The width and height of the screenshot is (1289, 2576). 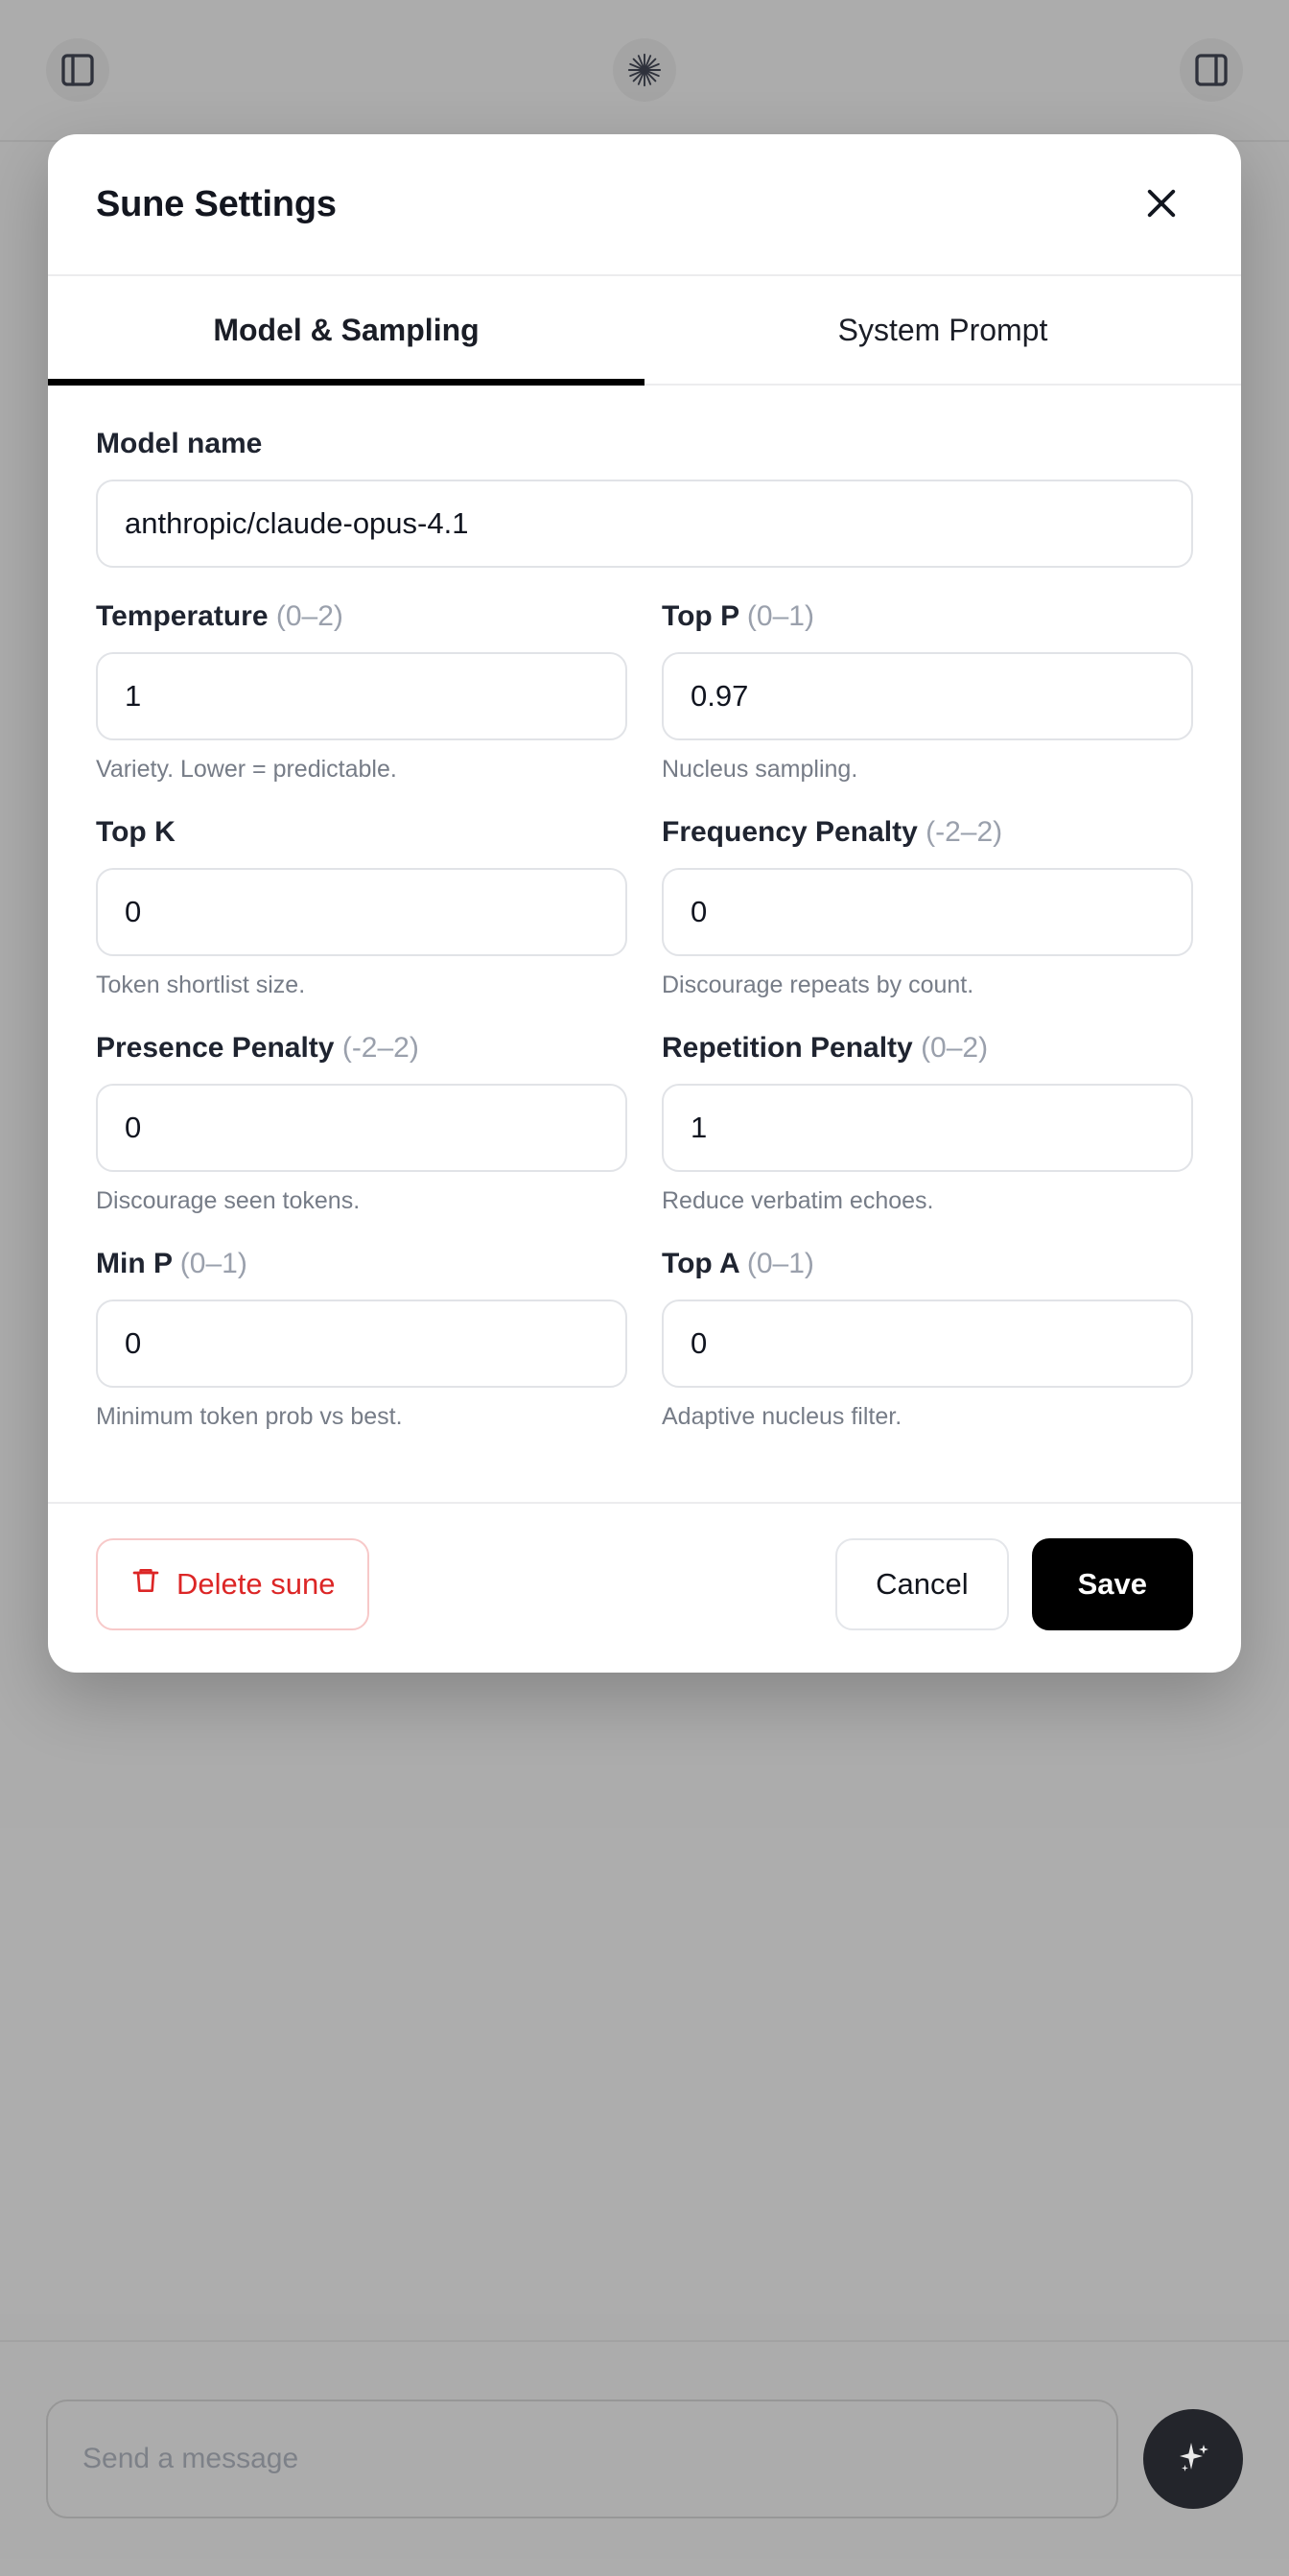 What do you see at coordinates (780, 1263) in the screenshot?
I see `top-a-range: (0–1)` at bounding box center [780, 1263].